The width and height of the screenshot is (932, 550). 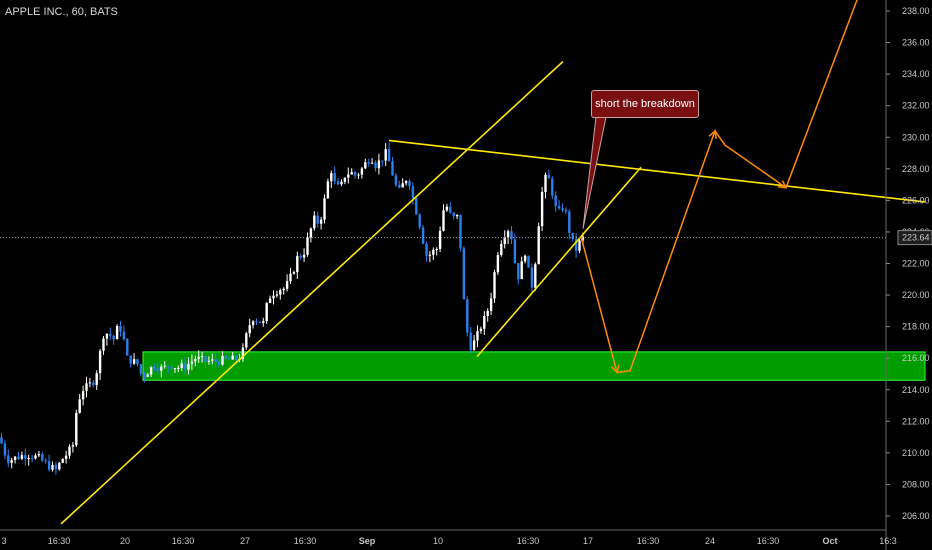 I want to click on projection-arrow-up, so click(x=713, y=134).